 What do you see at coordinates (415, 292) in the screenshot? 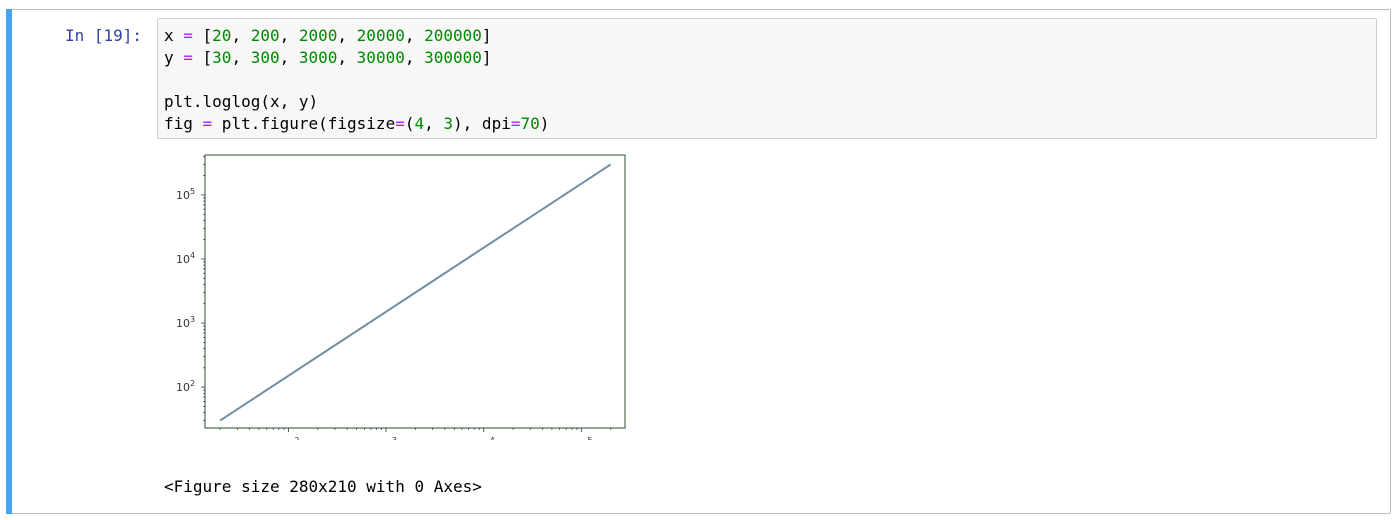
I see `series-line` at bounding box center [415, 292].